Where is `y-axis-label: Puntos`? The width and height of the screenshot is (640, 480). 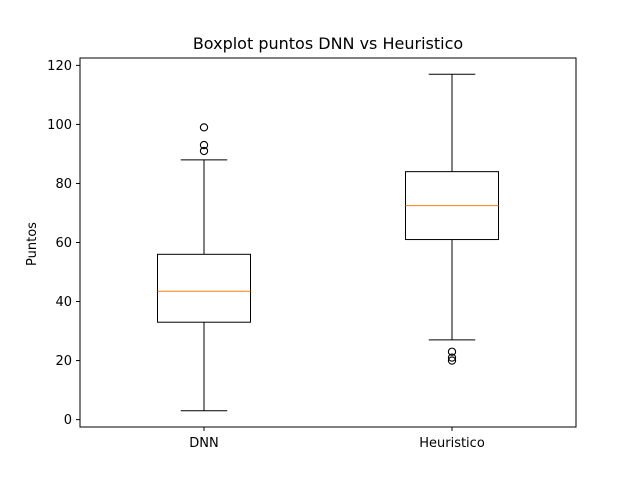 y-axis-label: Puntos is located at coordinates (32, 244).